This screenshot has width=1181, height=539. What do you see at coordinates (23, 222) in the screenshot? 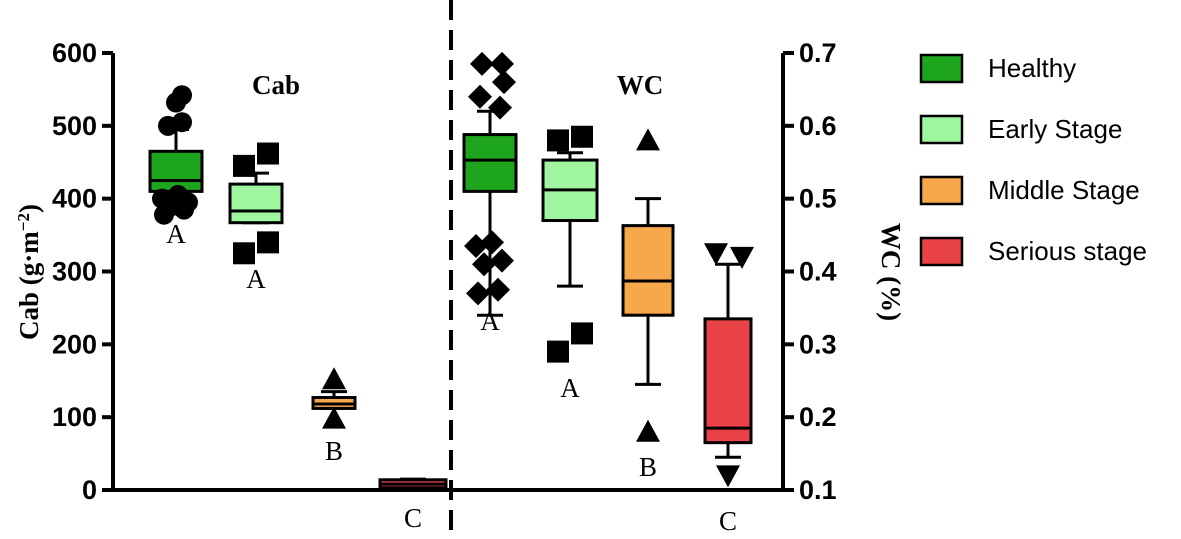
I see `left-y-axis-title-superscript: −2` at bounding box center [23, 222].